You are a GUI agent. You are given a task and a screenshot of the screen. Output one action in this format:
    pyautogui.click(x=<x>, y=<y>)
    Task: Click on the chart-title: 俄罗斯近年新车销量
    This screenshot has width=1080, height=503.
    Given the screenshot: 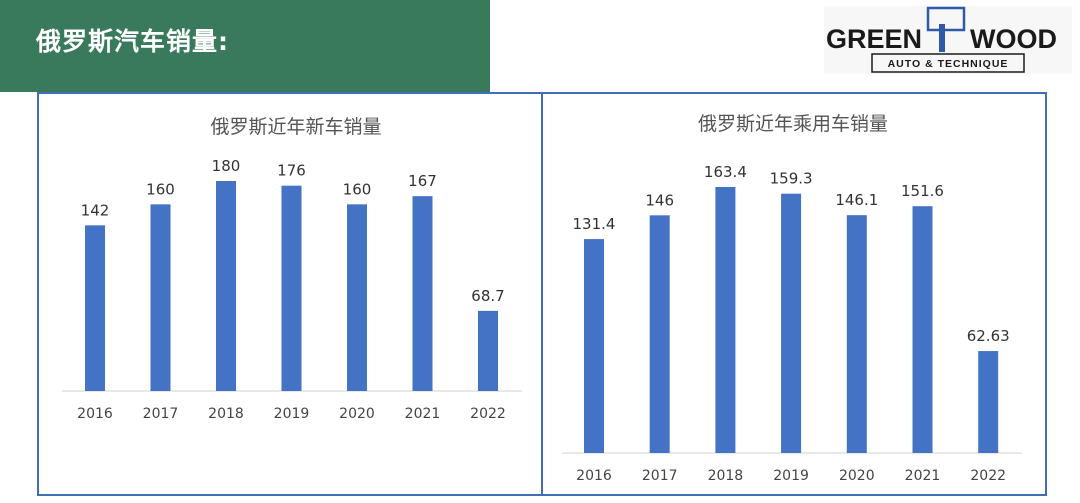 What is the action you would take?
    pyautogui.click(x=295, y=127)
    